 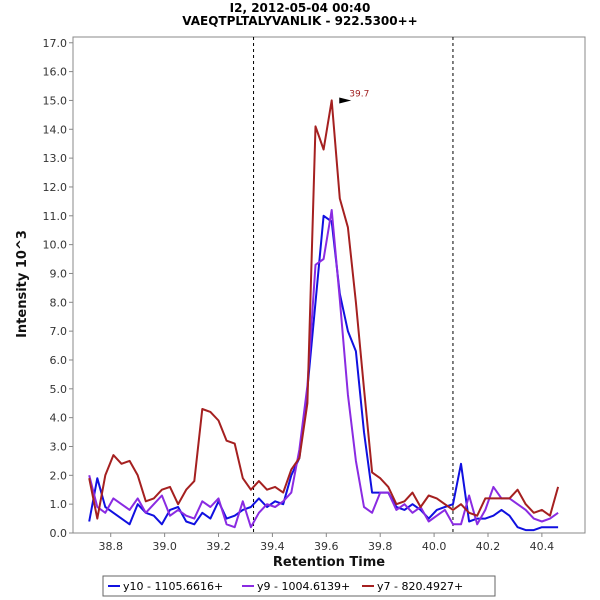 What do you see at coordinates (59, 331) in the screenshot?
I see `y-tick-label: 7.0` at bounding box center [59, 331].